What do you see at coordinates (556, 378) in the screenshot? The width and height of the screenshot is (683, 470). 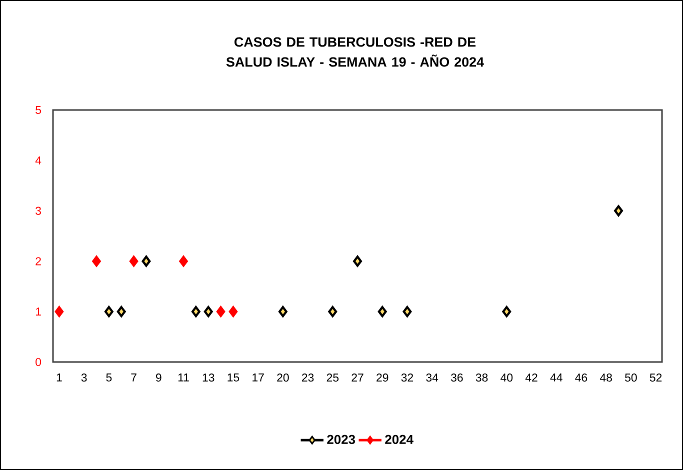 I see `x-tick-label: 44` at bounding box center [556, 378].